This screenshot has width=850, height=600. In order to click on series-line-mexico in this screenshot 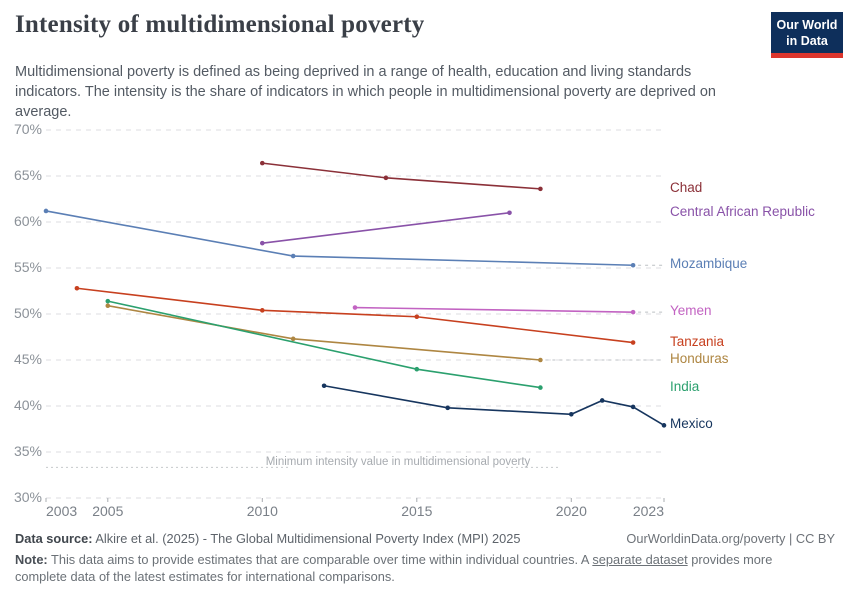, I will do `click(494, 405)`.